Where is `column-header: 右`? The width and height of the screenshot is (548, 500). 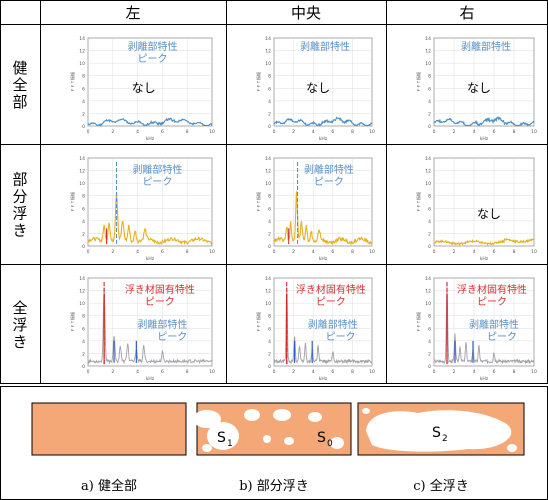
column-header: 右 is located at coordinates (466, 13).